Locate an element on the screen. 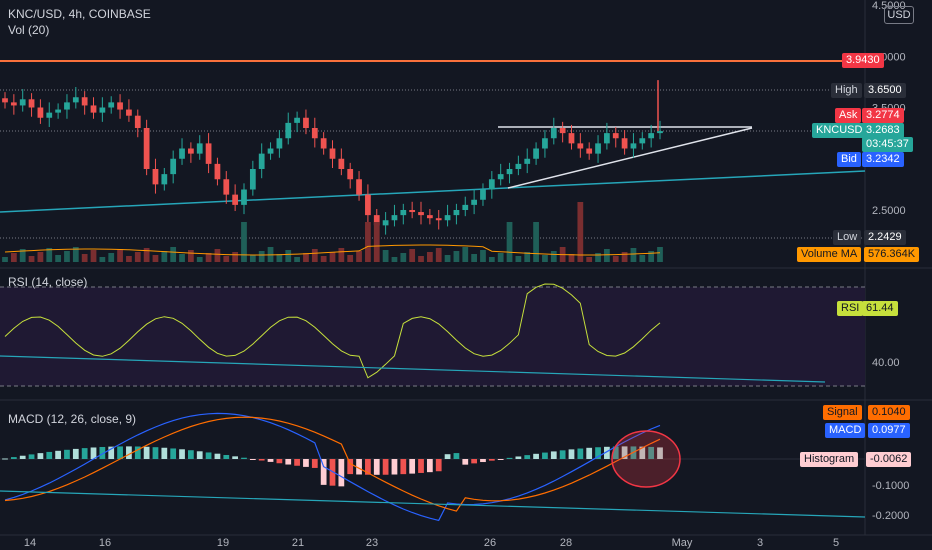 Image resolution: width=932 pixels, height=550 pixels. histogram-value: -0.0062 is located at coordinates (889, 459).